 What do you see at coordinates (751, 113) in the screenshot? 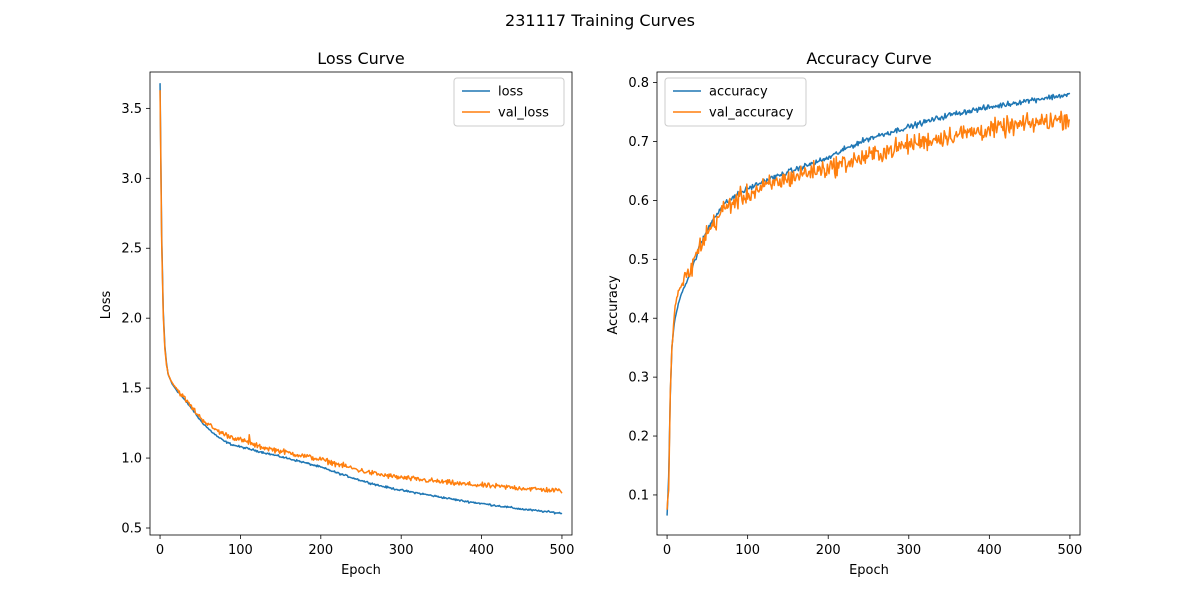
I see `accuracy-legend-label-val-accuracy: val_accuracy` at bounding box center [751, 113].